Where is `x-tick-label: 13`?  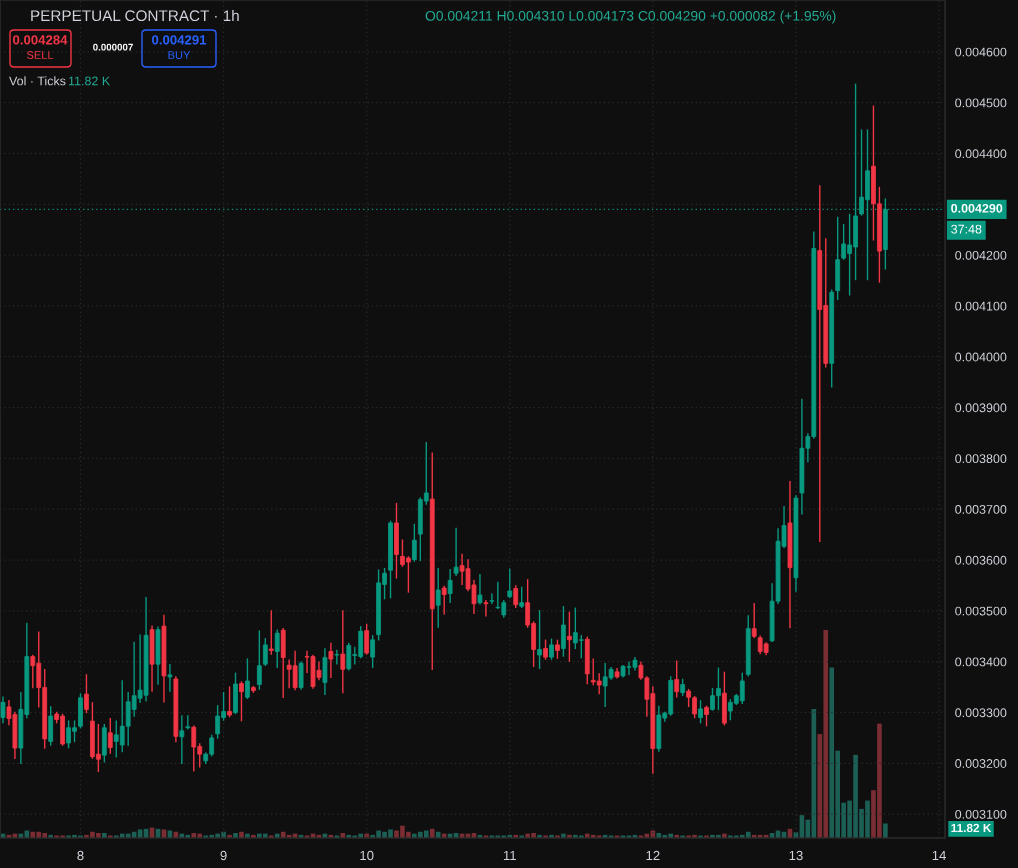 x-tick-label: 13 is located at coordinates (796, 855).